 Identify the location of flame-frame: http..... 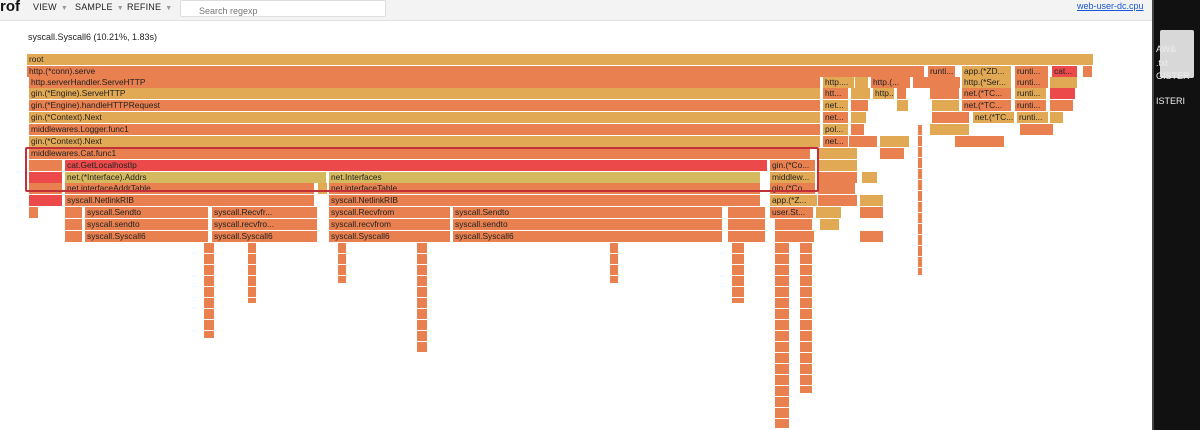
(839, 82).